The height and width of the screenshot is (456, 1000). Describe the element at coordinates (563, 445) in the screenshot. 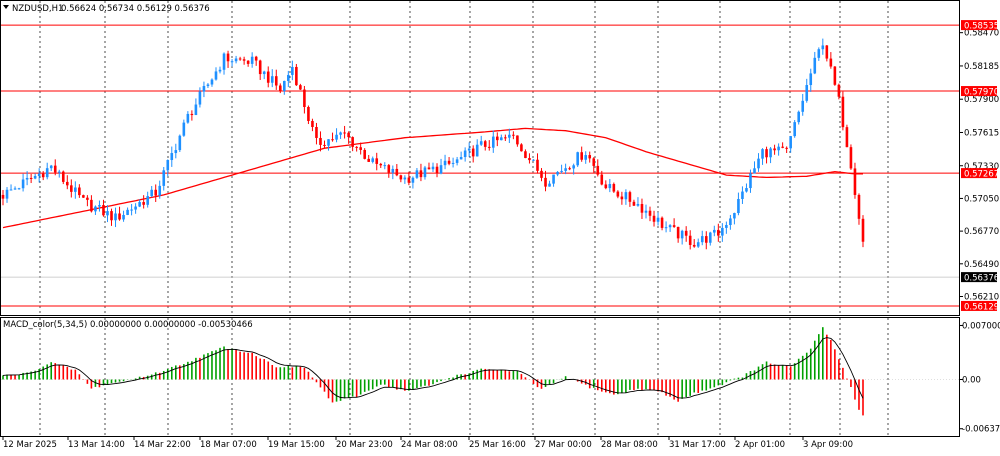

I see `time-tick-label: 27 Mar 00:00` at that location.